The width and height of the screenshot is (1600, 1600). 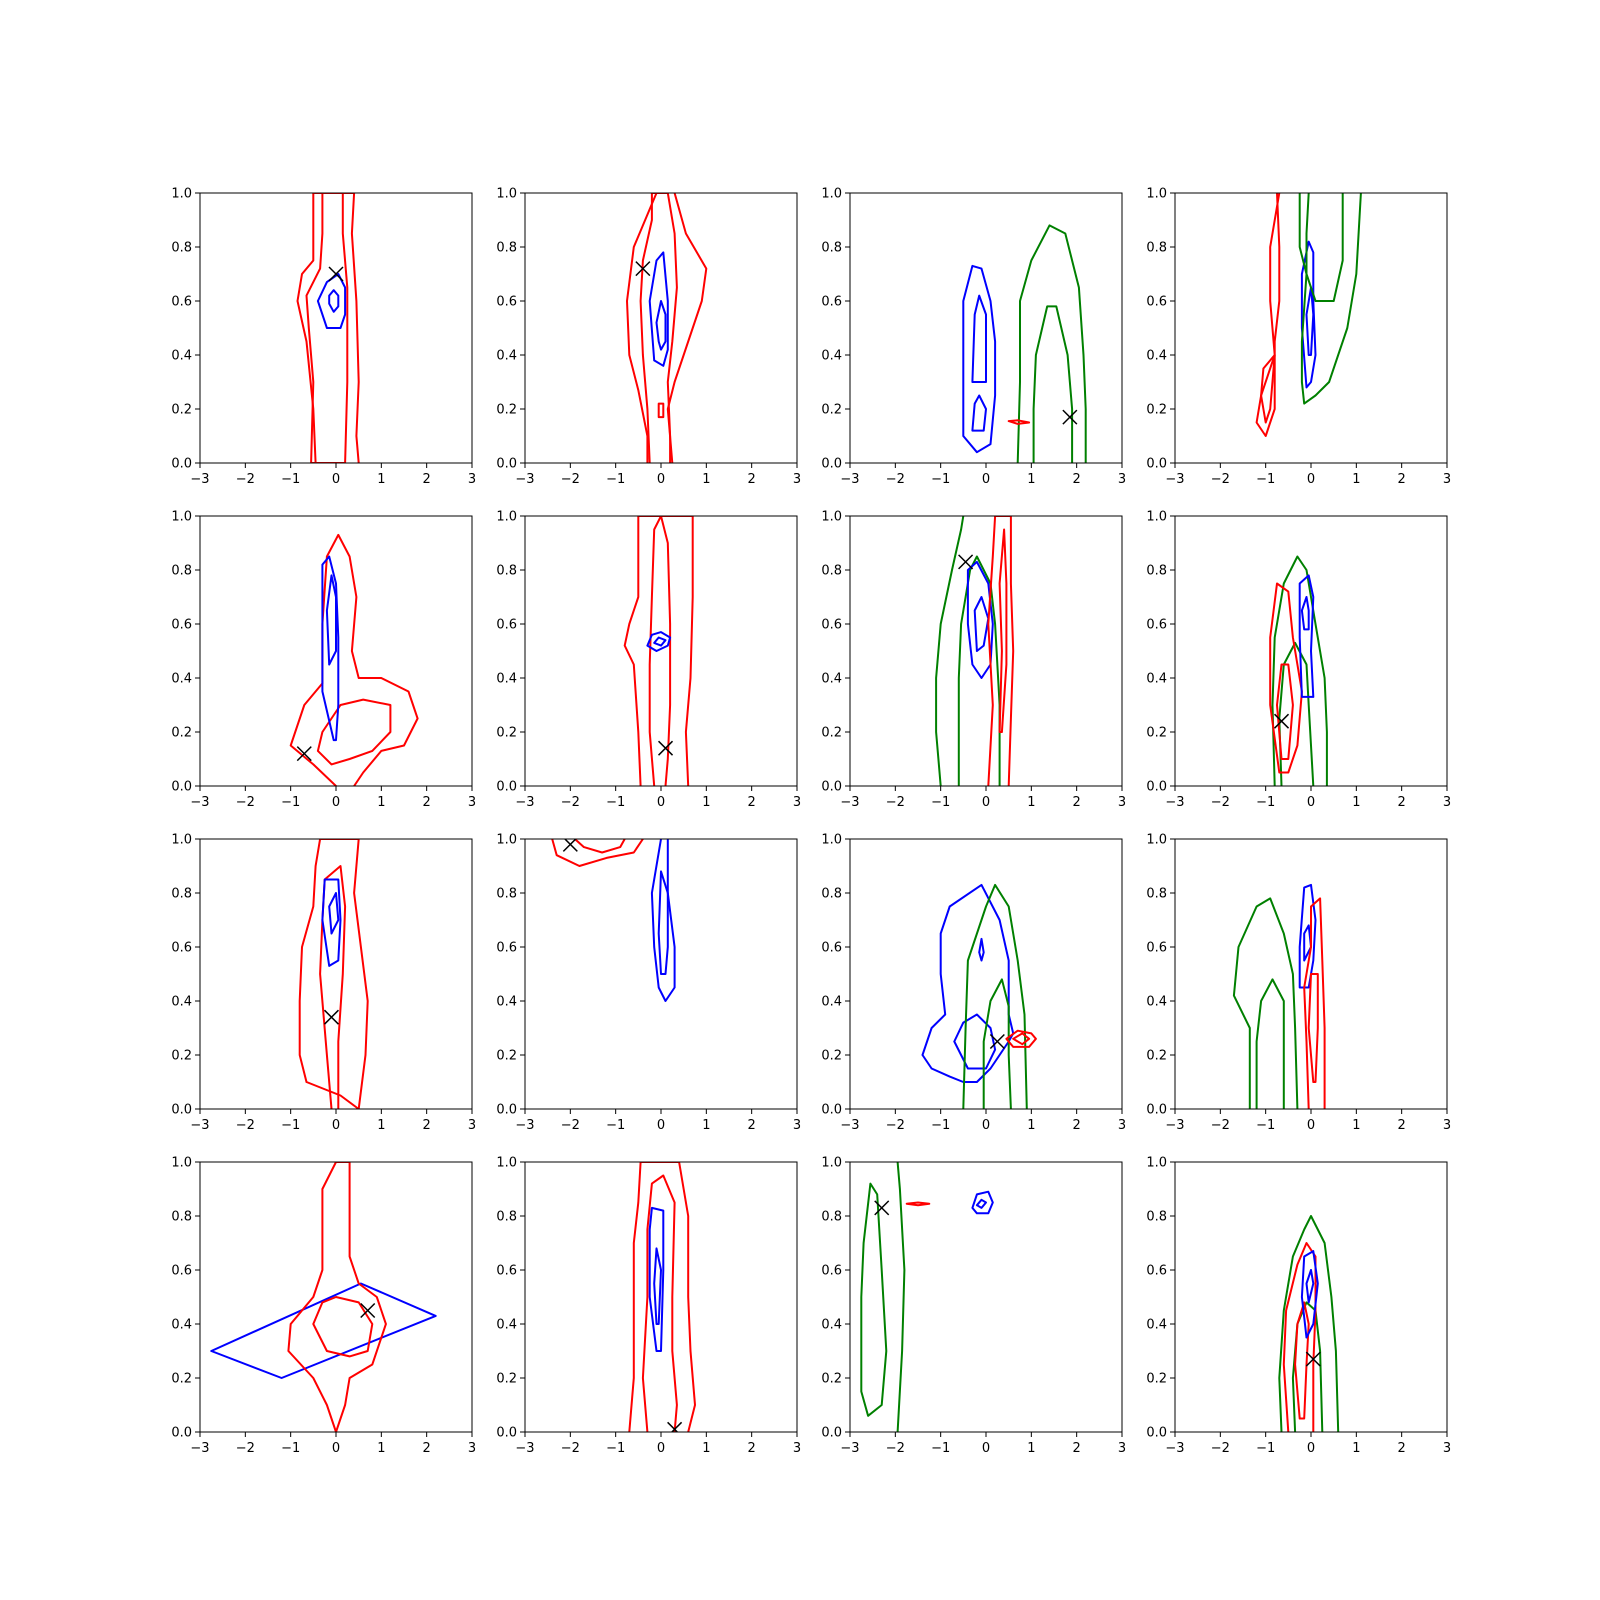 I want to click on panel-1-2: −3 −2 −1 0 1 2 3 0.0 0.2 0.4 0.6 0.8 1.0, so click(x=648, y=337).